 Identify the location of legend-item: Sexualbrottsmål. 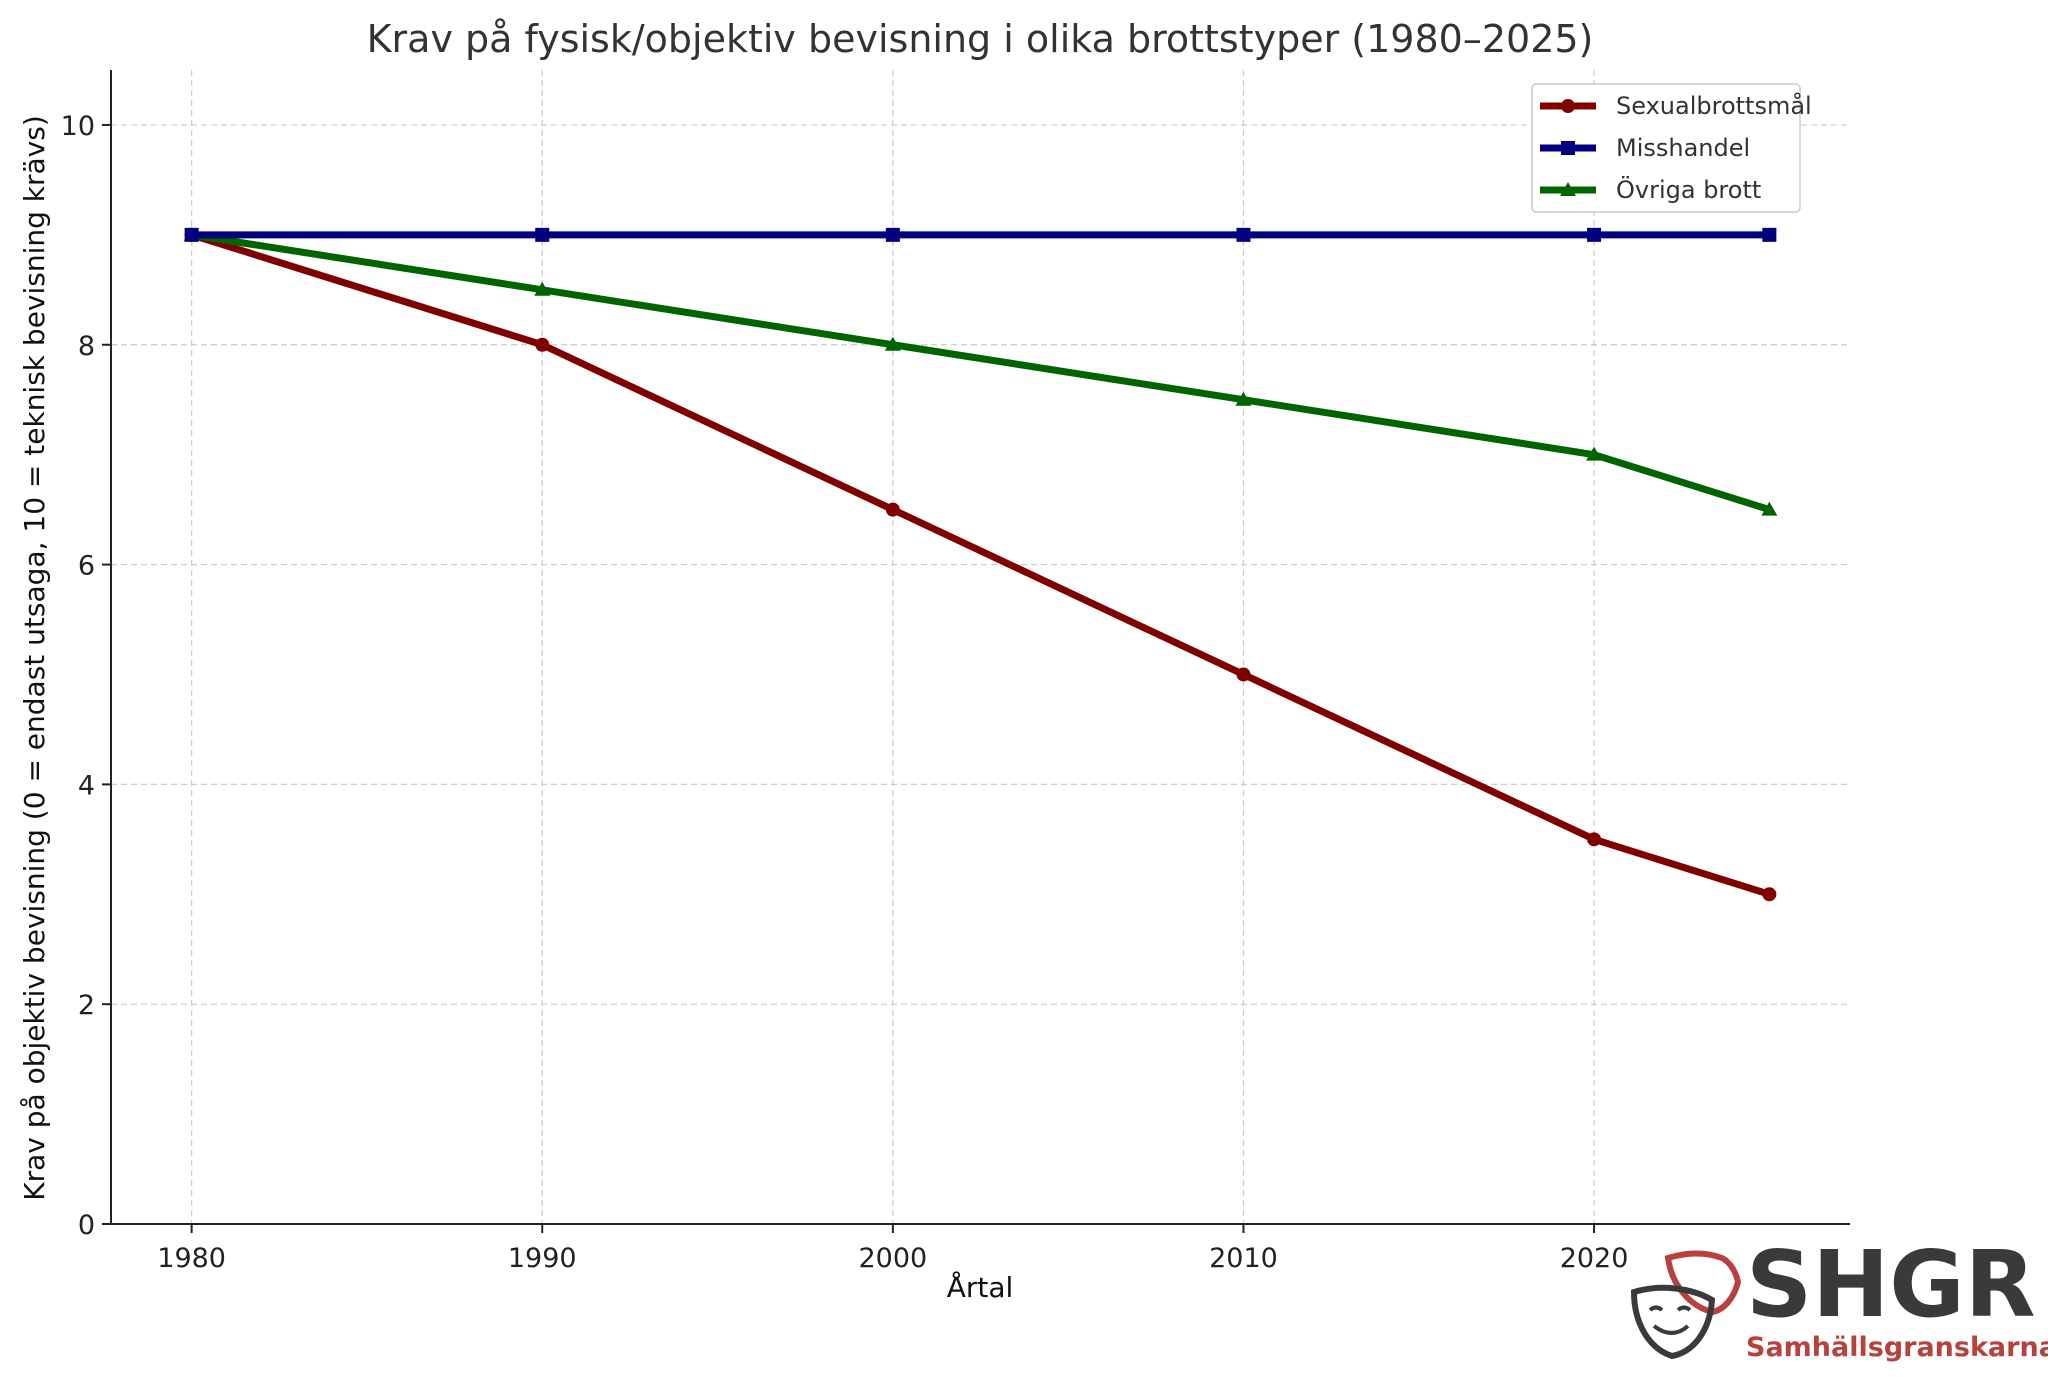
(1676, 105).